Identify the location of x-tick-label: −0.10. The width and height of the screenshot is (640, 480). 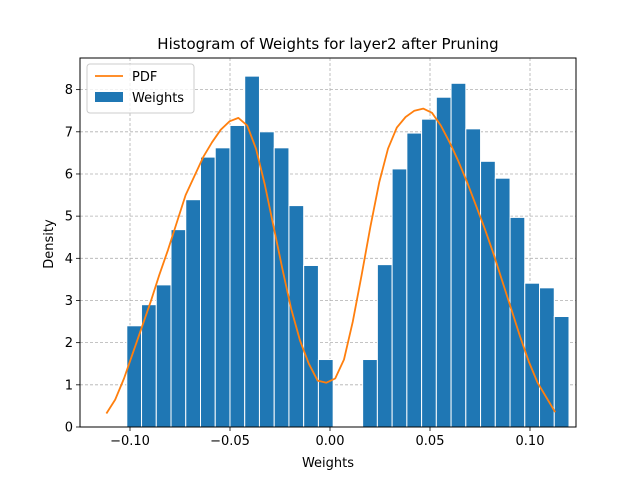
(130, 441).